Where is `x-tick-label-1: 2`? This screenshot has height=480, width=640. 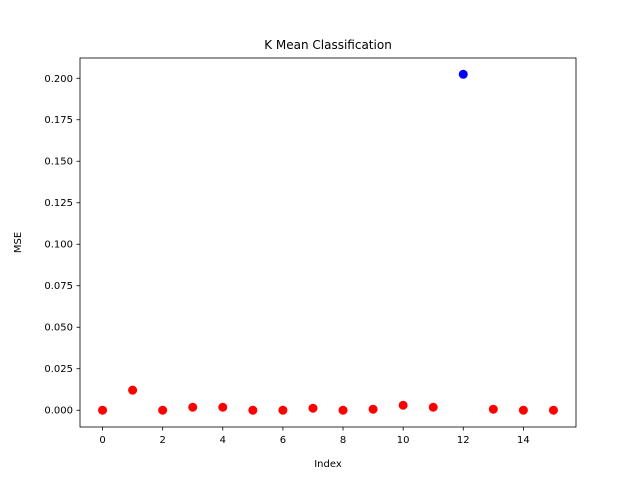 x-tick-label-1: 2 is located at coordinates (162, 440).